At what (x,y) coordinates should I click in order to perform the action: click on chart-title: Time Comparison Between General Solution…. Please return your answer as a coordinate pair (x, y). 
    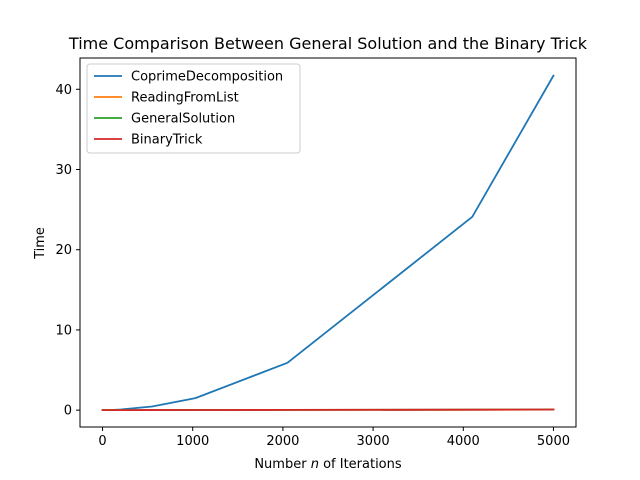
    Looking at the image, I should click on (328, 43).